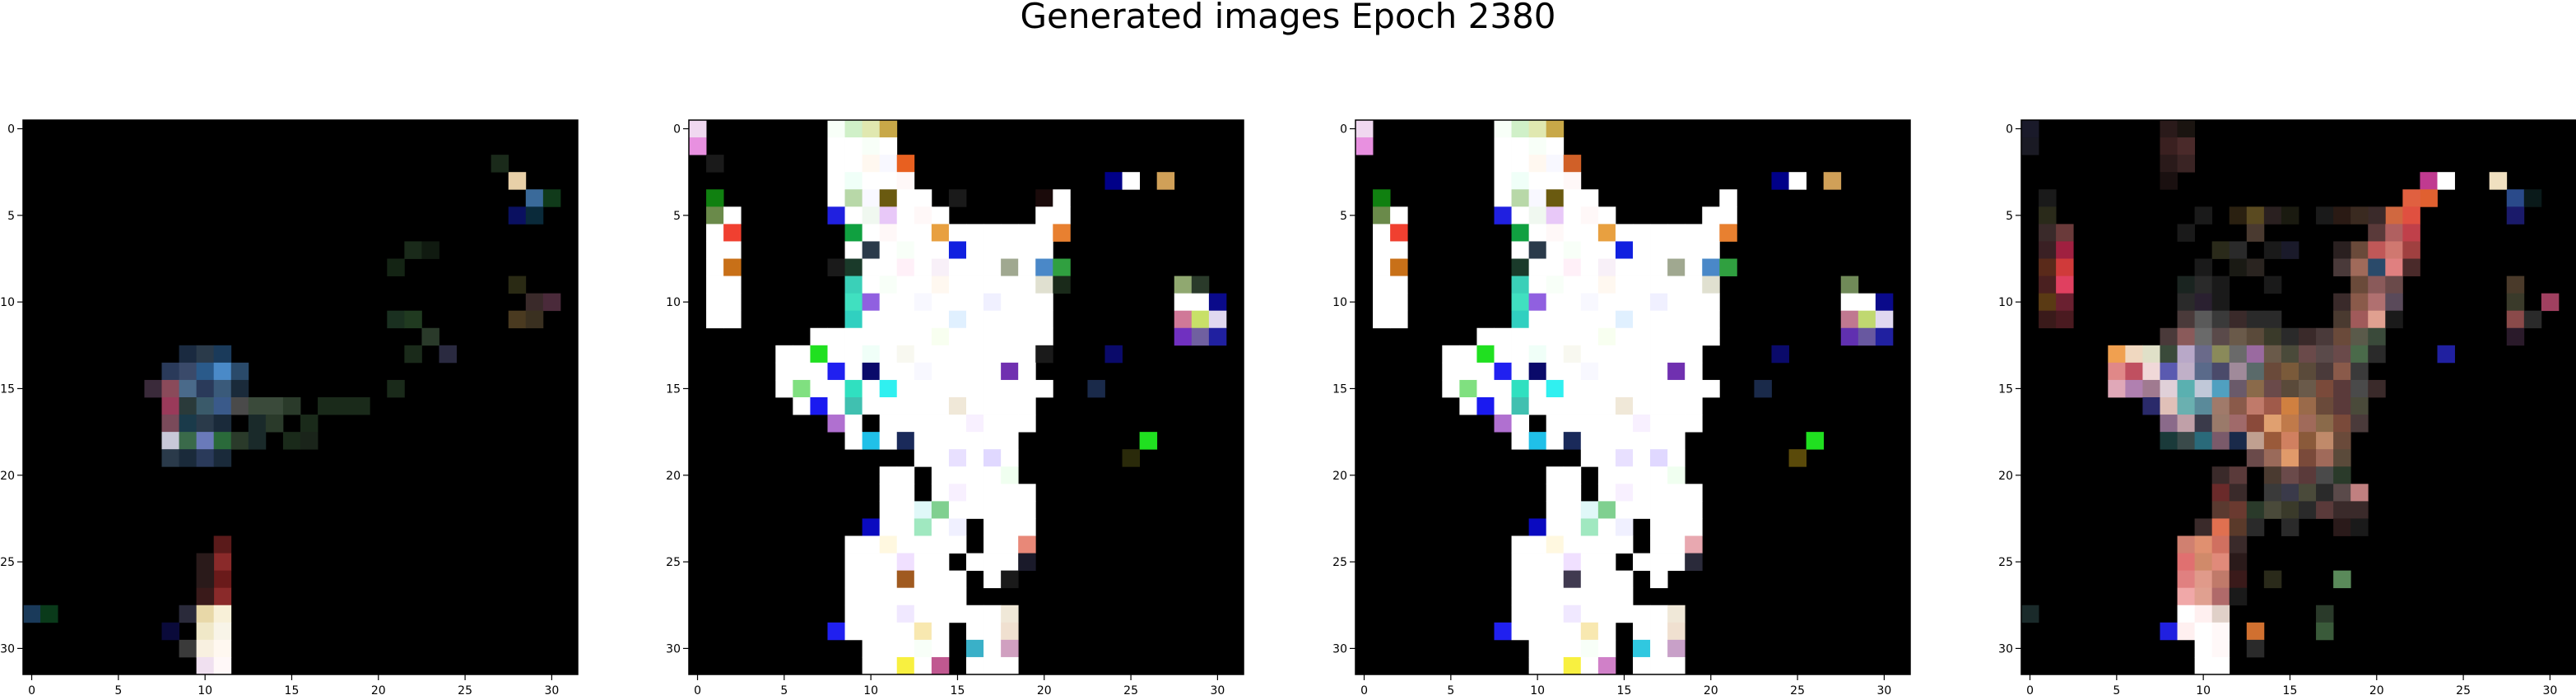 Image resolution: width=2576 pixels, height=695 pixels. I want to click on x-tick-label: 5, so click(1450, 689).